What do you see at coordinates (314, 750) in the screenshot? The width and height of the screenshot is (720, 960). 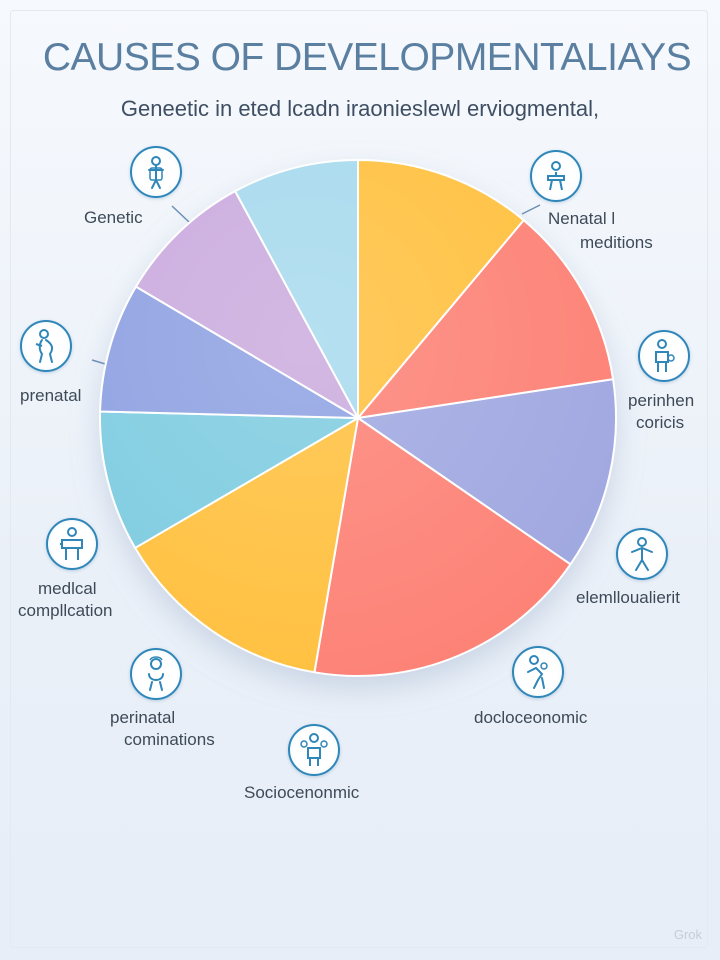 I see `community-icon` at bounding box center [314, 750].